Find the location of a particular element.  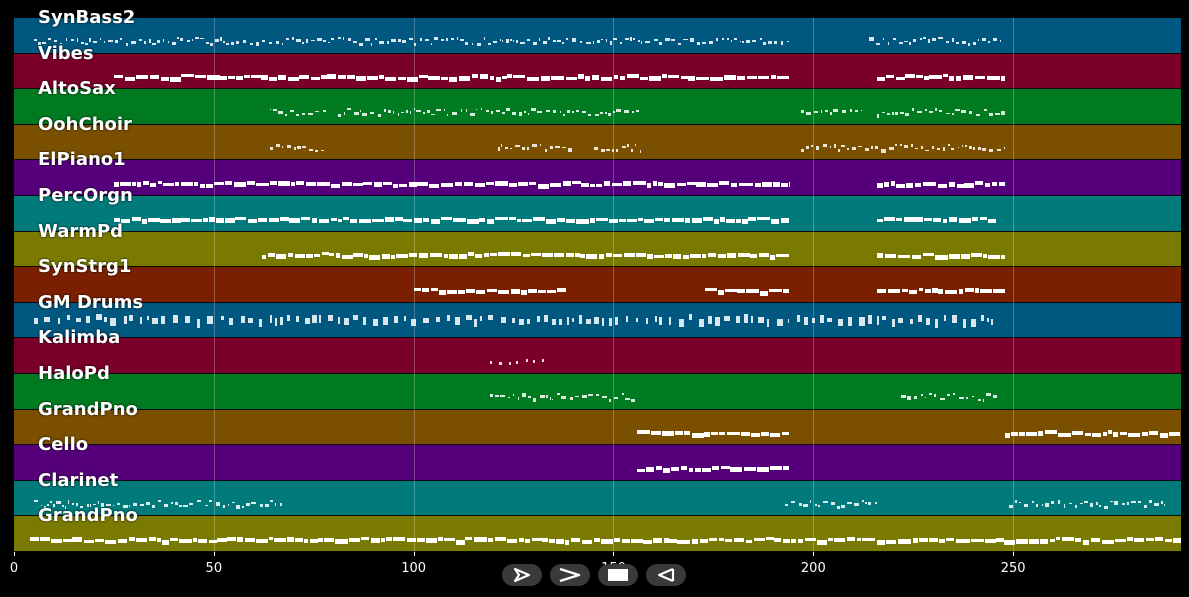

rewind-button is located at coordinates (666, 575).